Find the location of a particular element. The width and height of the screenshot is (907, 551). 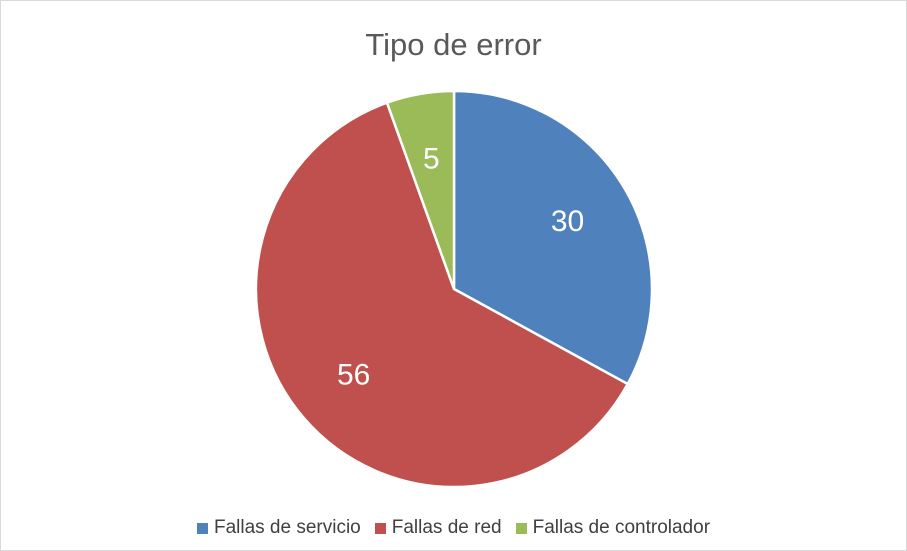

data-label-fallas-de-servicio: 30 is located at coordinates (567, 221).